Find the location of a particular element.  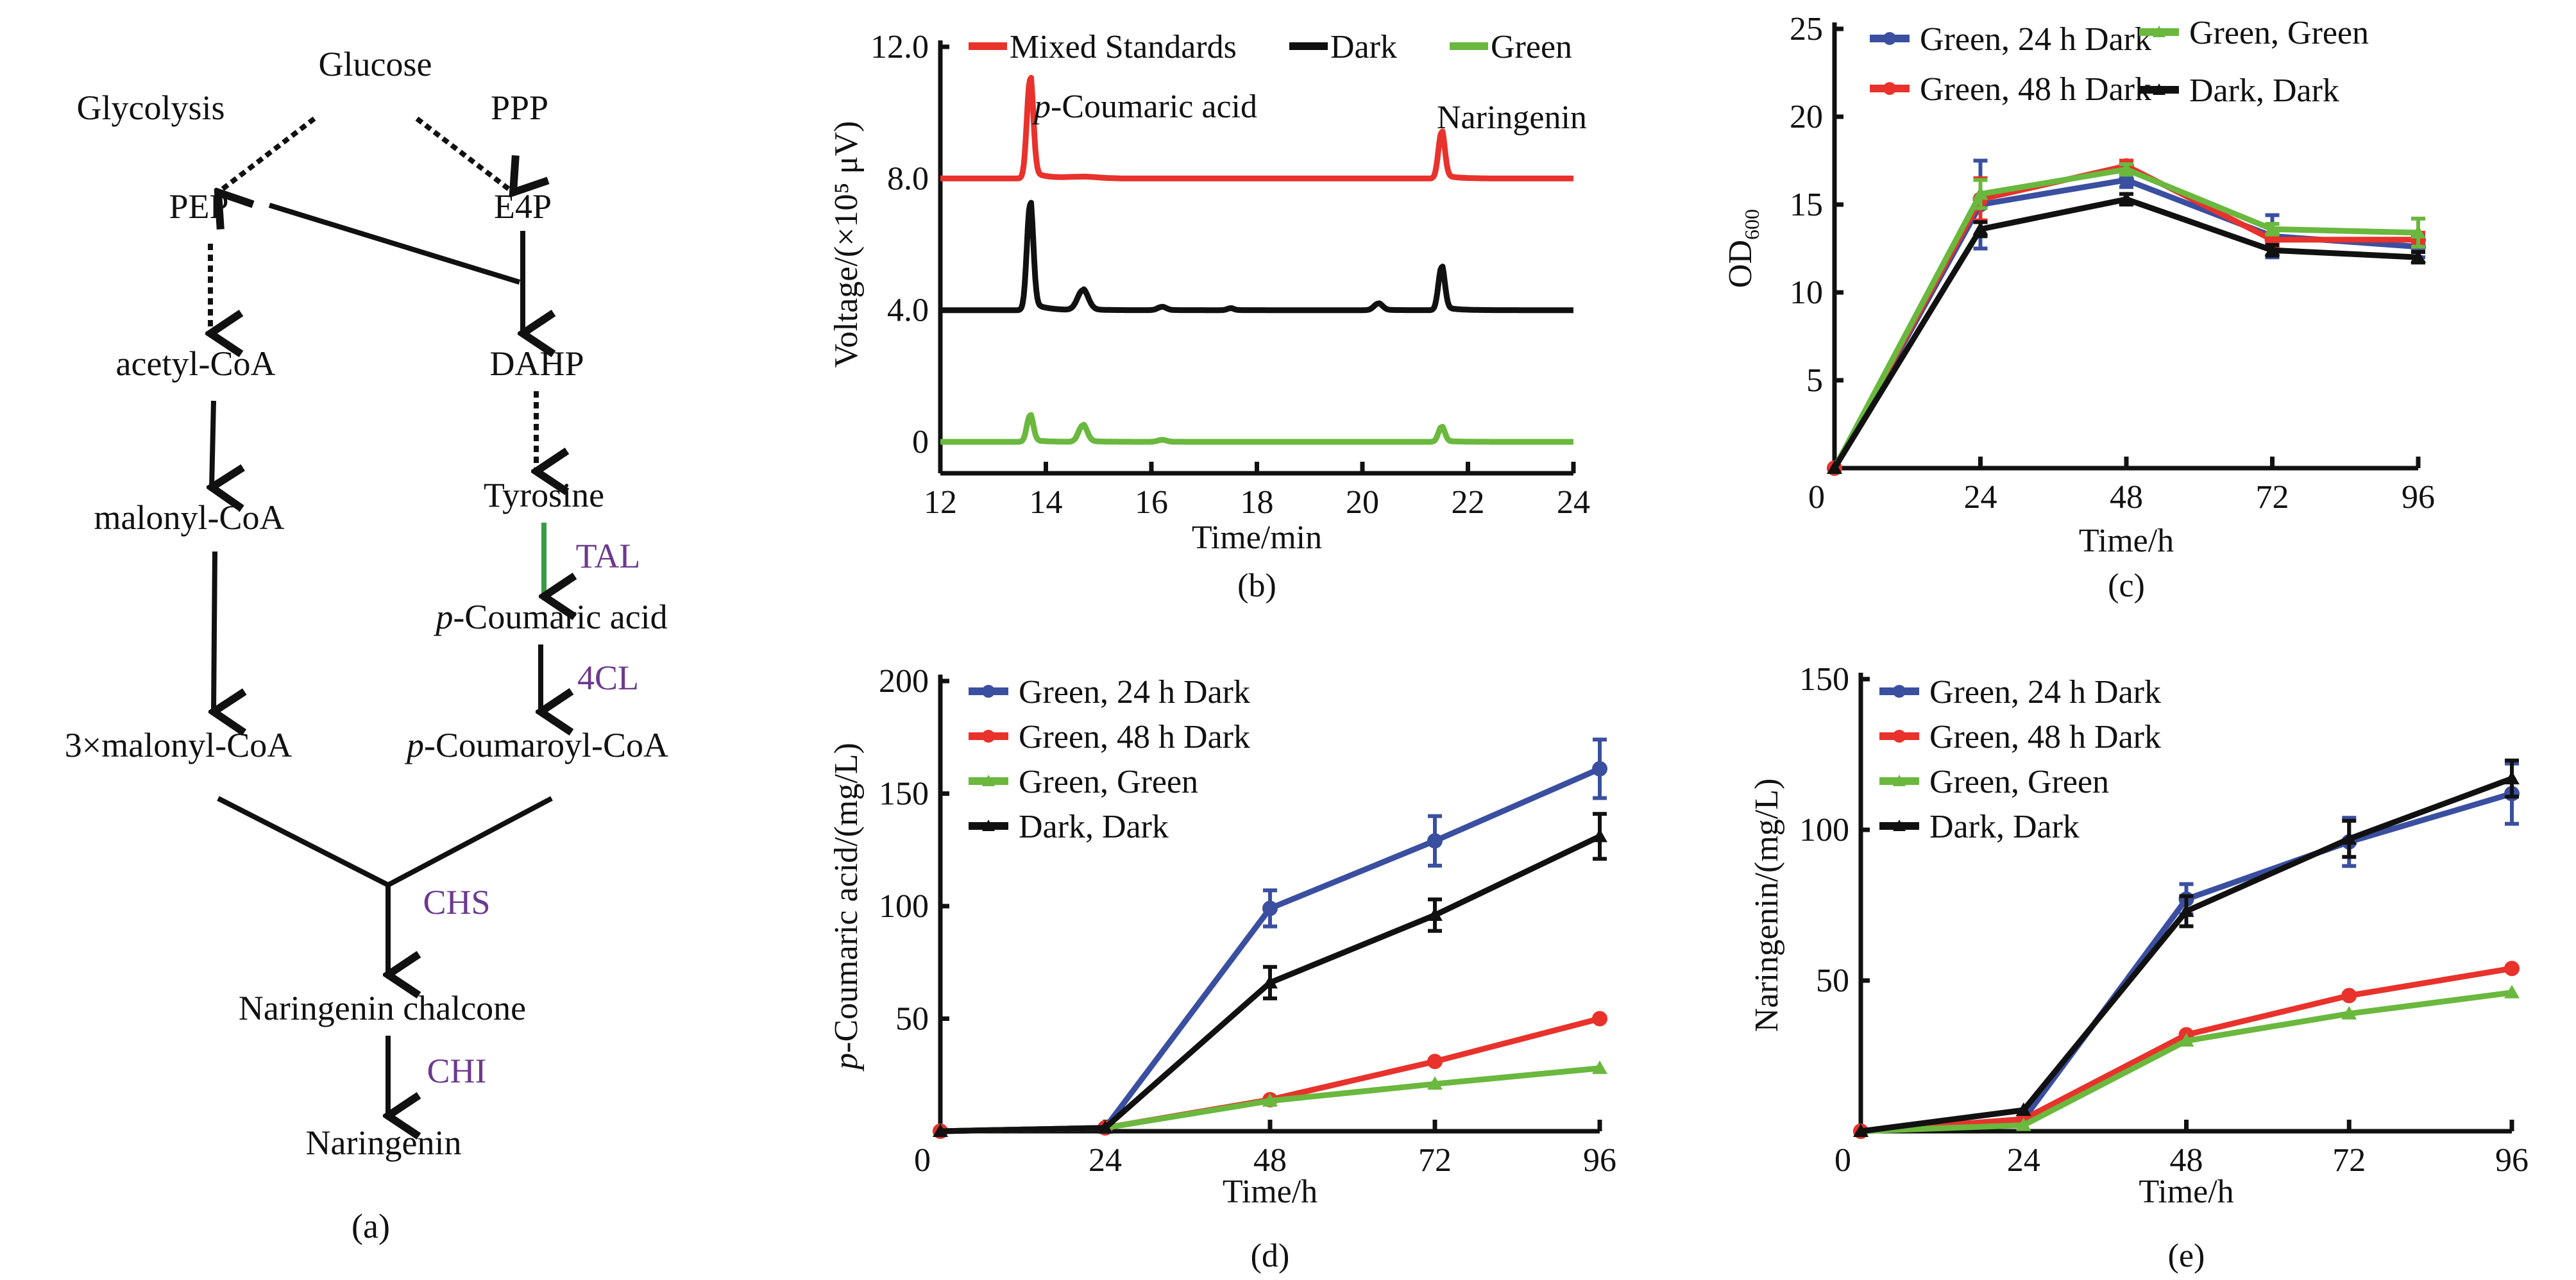

annotation-p-coumaric-acid: p-Coumaric acid is located at coordinates (1144, 106).